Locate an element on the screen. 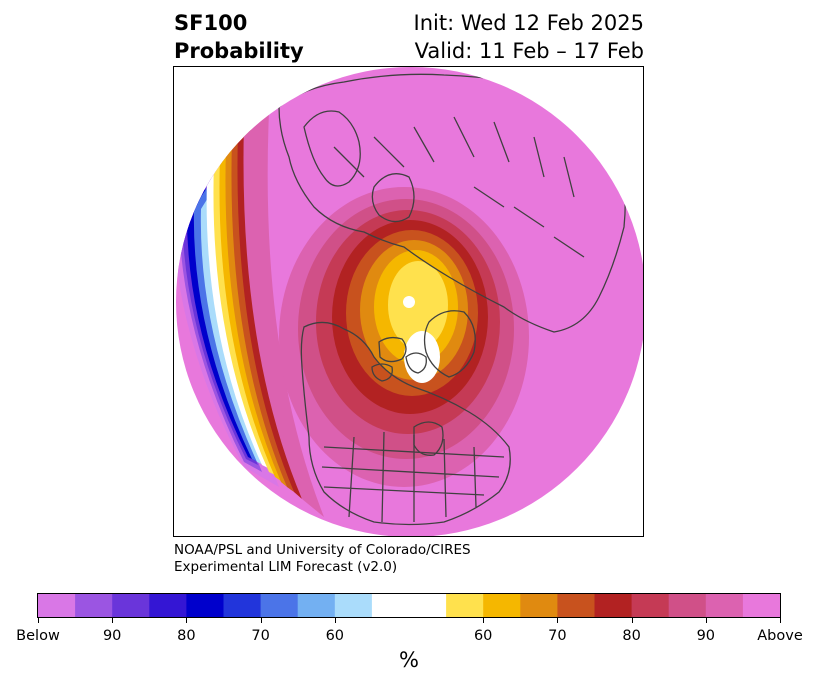 The width and height of the screenshot is (819, 686). colorbar-swatches is located at coordinates (409, 605).